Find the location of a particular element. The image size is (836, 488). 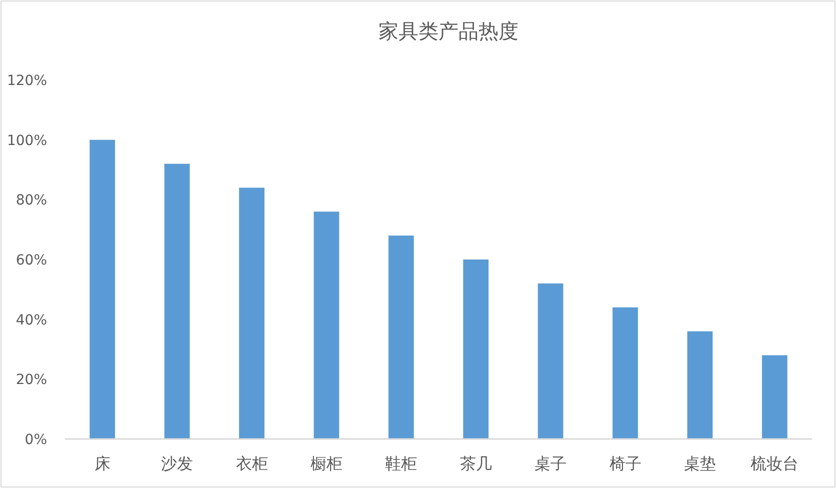

x-tick-label: 沙发 is located at coordinates (177, 463).